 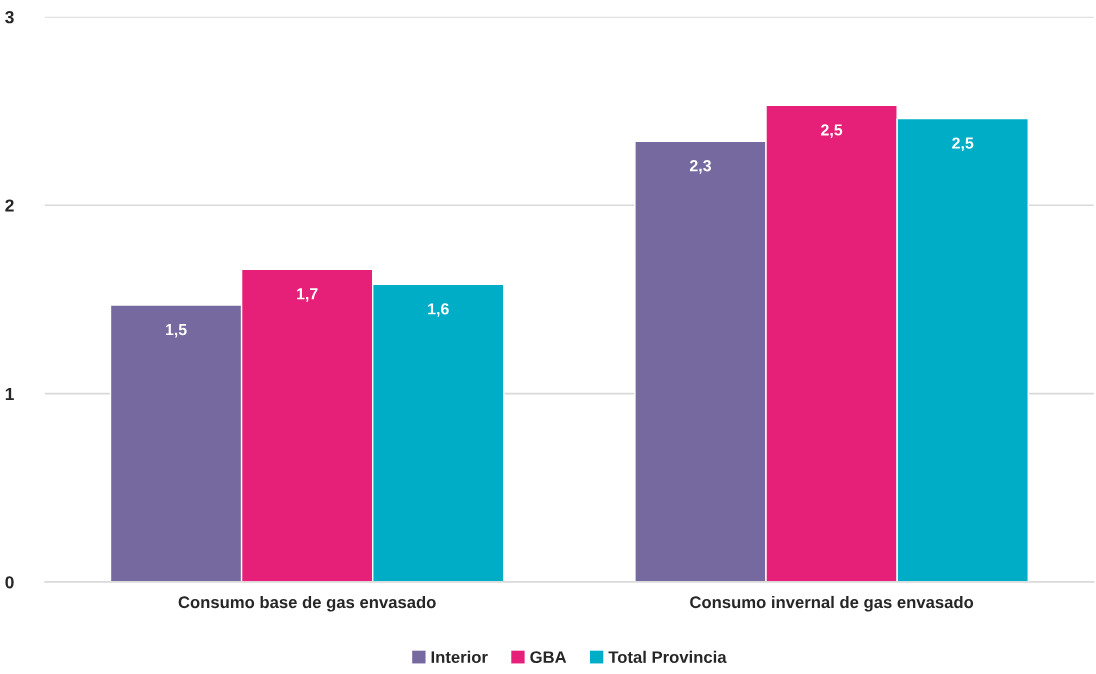 What do you see at coordinates (667, 657) in the screenshot?
I see `legend-label: Total Provincia` at bounding box center [667, 657].